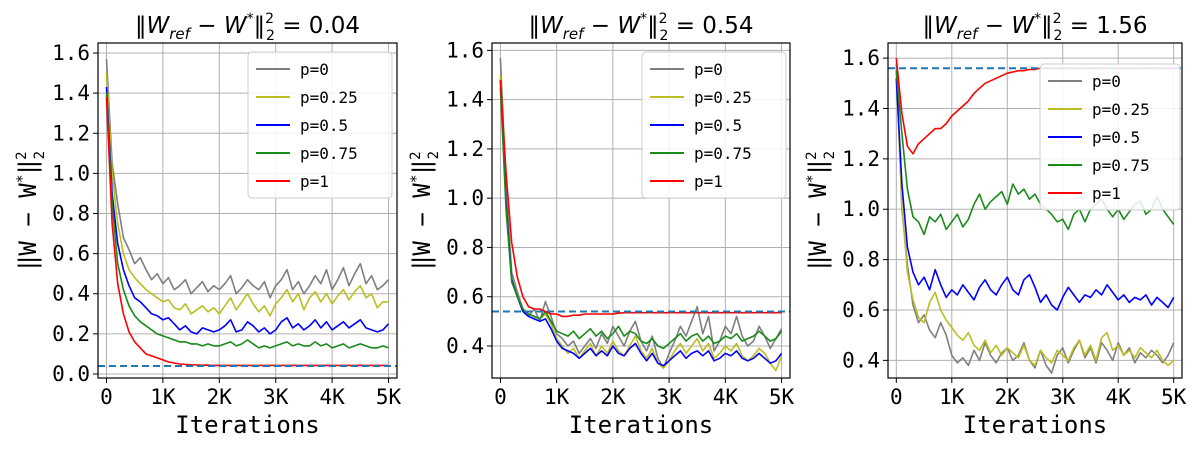  I want to click on y-tick-label: 0.2, so click(71, 334).